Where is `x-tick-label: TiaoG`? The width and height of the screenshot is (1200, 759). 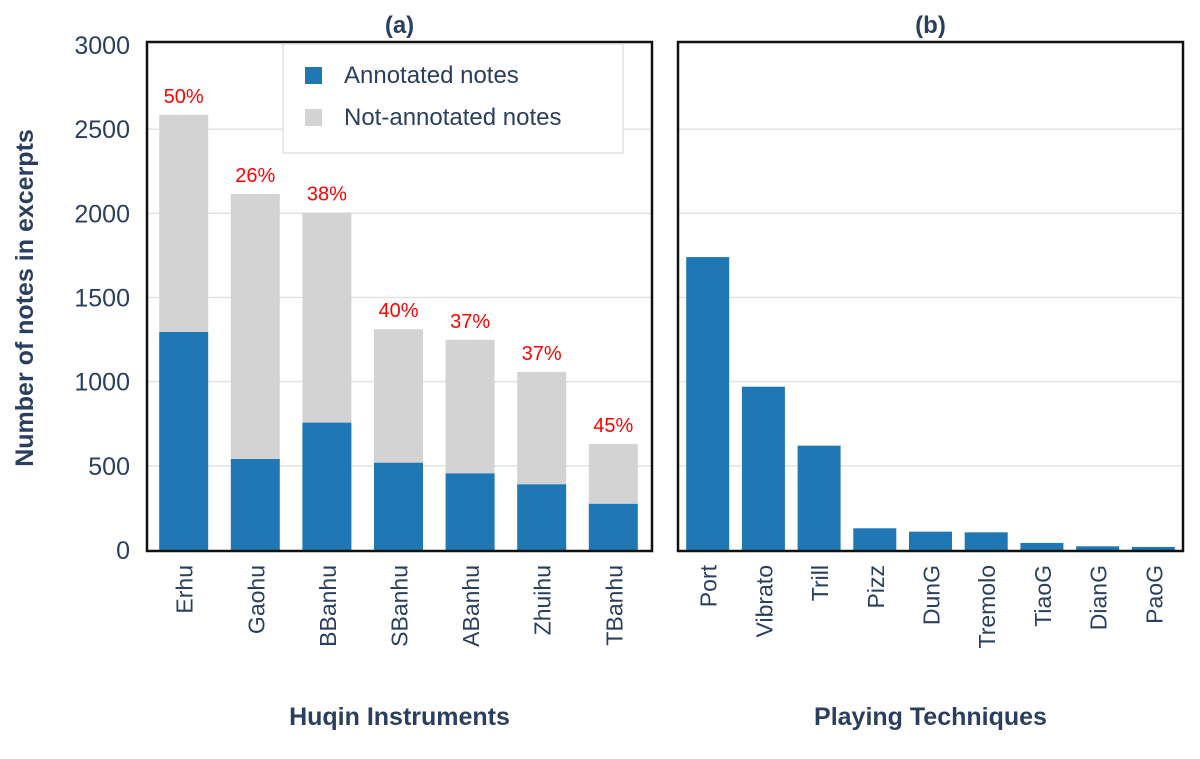
x-tick-label: TiaoG is located at coordinates (1043, 596).